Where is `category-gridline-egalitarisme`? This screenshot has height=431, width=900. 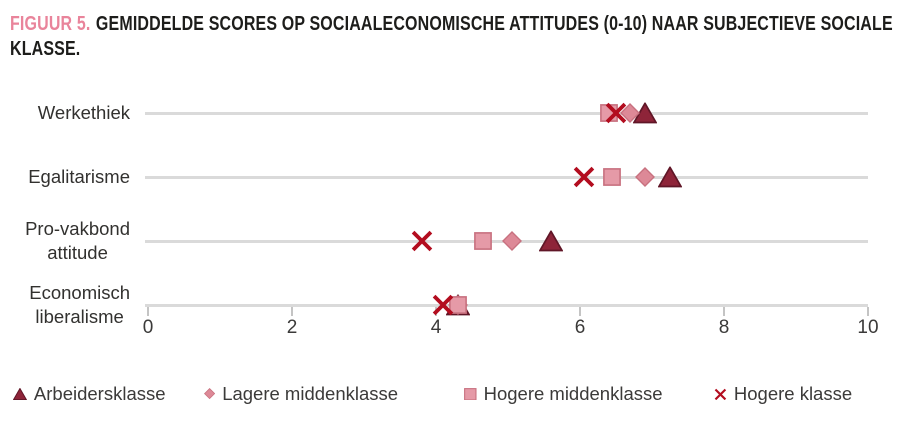
category-gridline-egalitarisme is located at coordinates (506, 177).